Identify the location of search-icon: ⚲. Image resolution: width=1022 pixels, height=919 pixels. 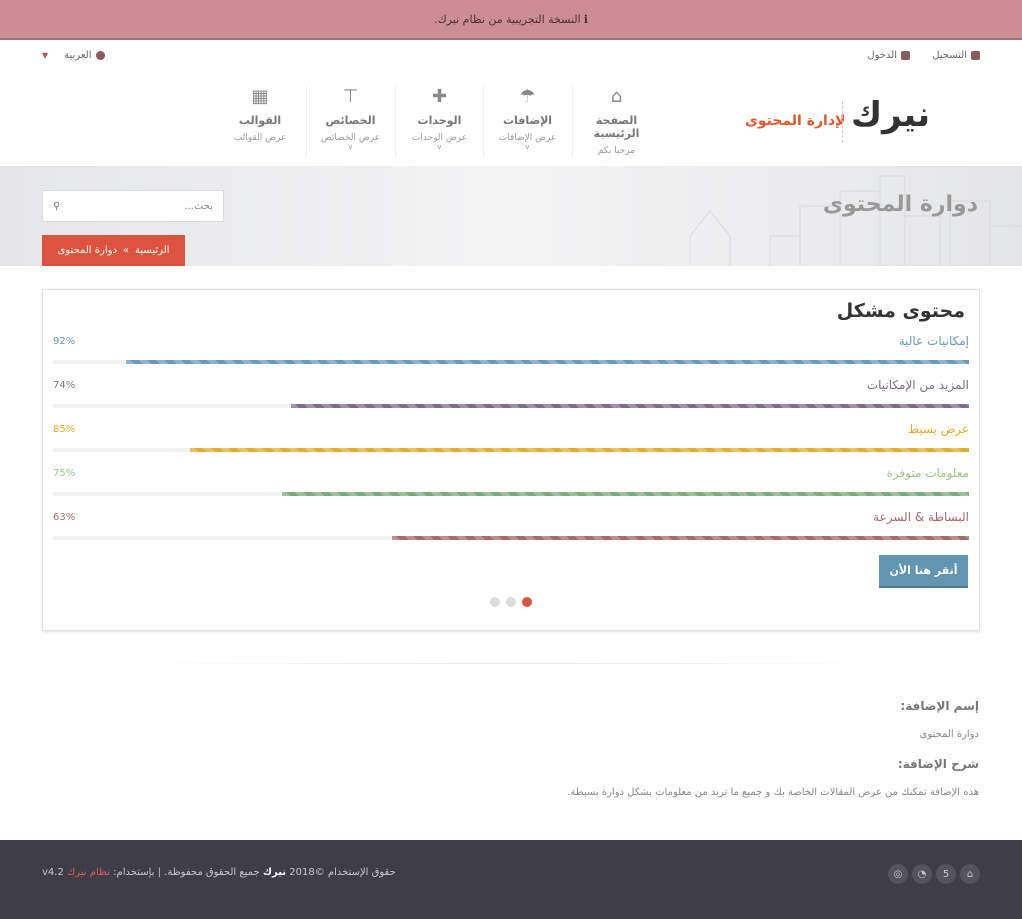
(57, 206).